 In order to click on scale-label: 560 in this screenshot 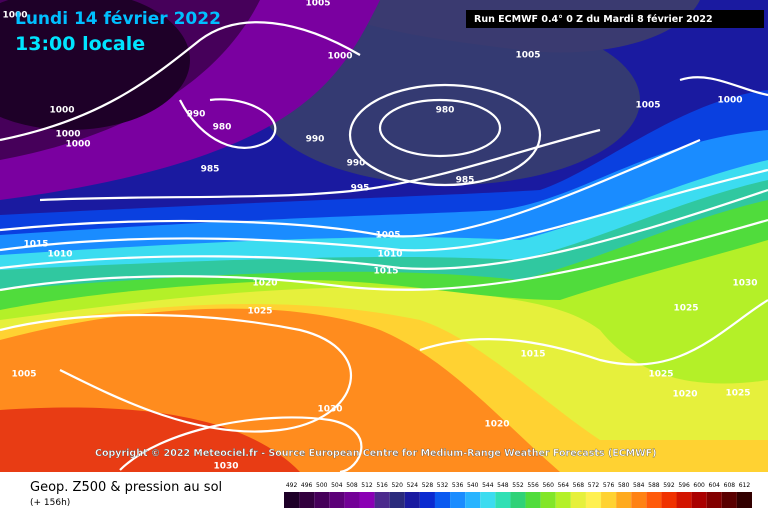, I will do `click(548, 485)`.